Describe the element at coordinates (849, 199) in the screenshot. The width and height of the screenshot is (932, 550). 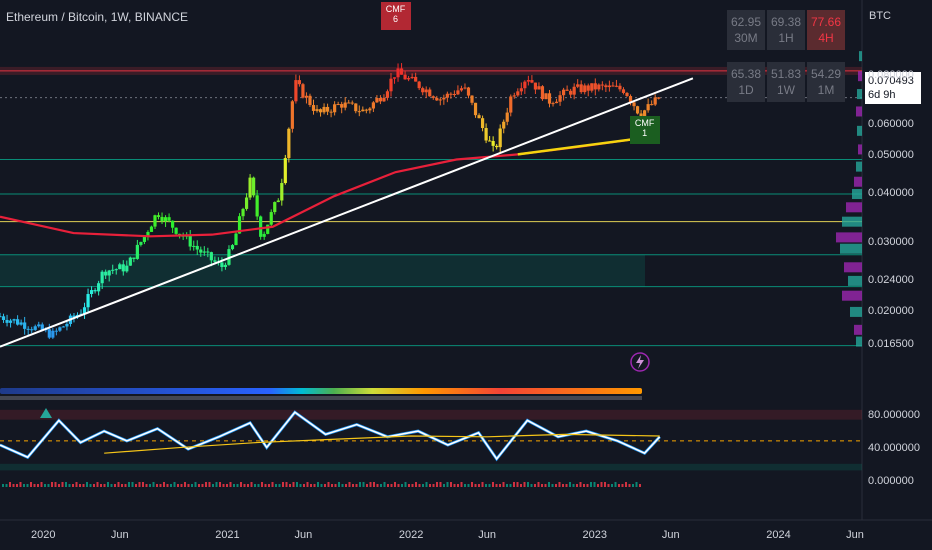
I see `volume-profile` at that location.